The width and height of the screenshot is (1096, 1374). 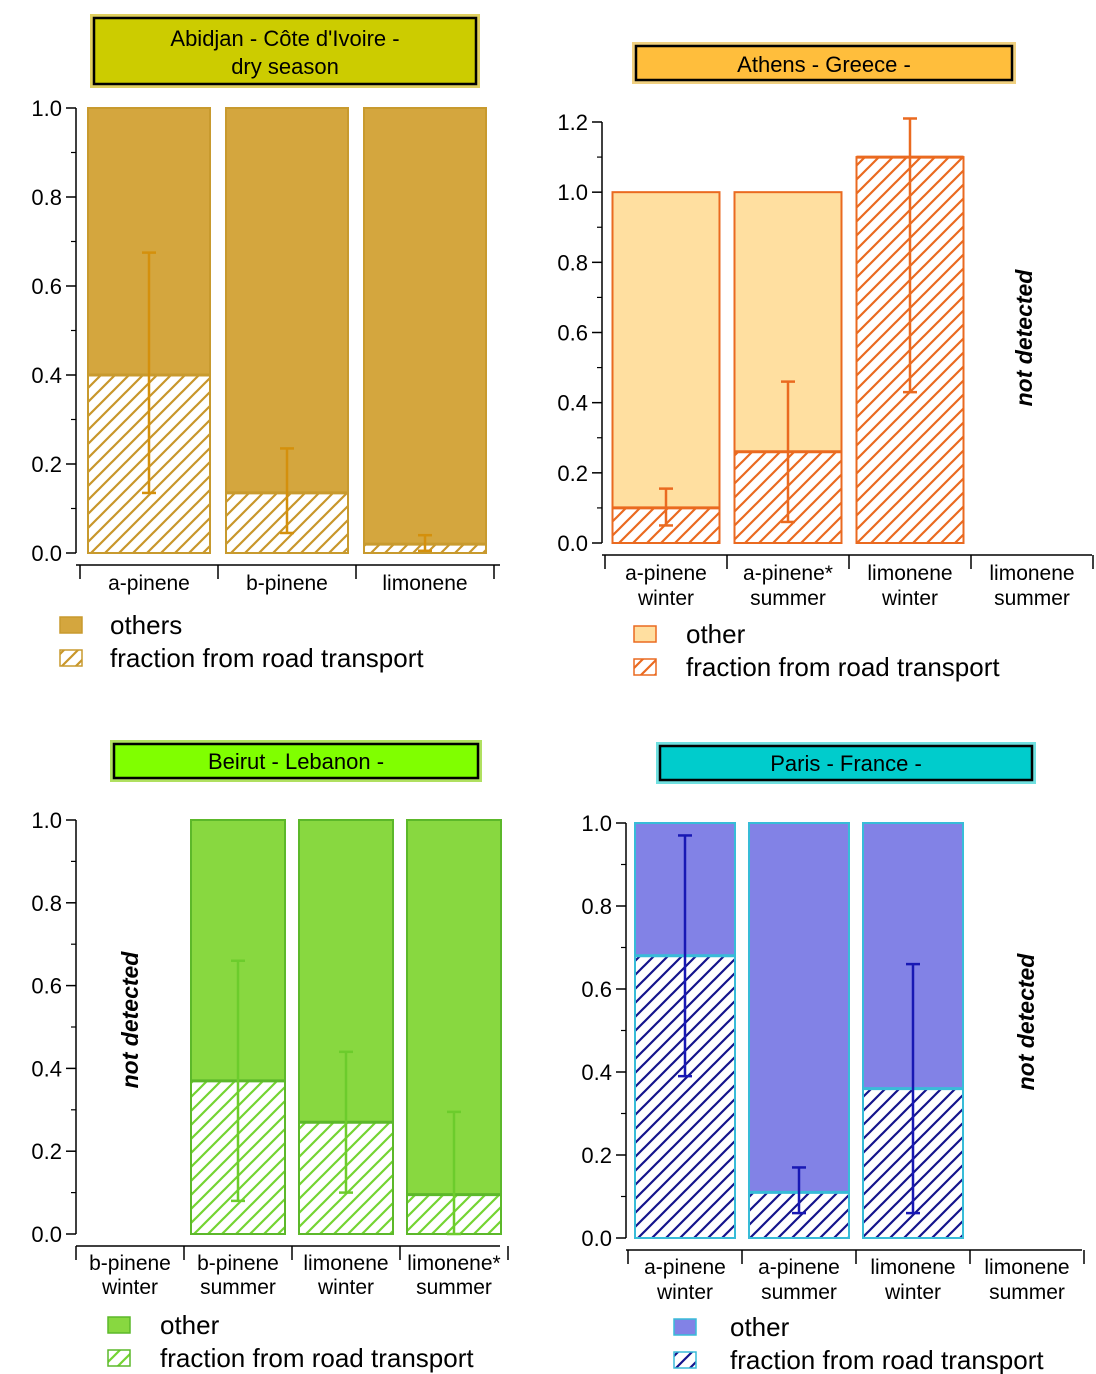 What do you see at coordinates (453, 1263) in the screenshot?
I see `x-category-label: limonene*` at bounding box center [453, 1263].